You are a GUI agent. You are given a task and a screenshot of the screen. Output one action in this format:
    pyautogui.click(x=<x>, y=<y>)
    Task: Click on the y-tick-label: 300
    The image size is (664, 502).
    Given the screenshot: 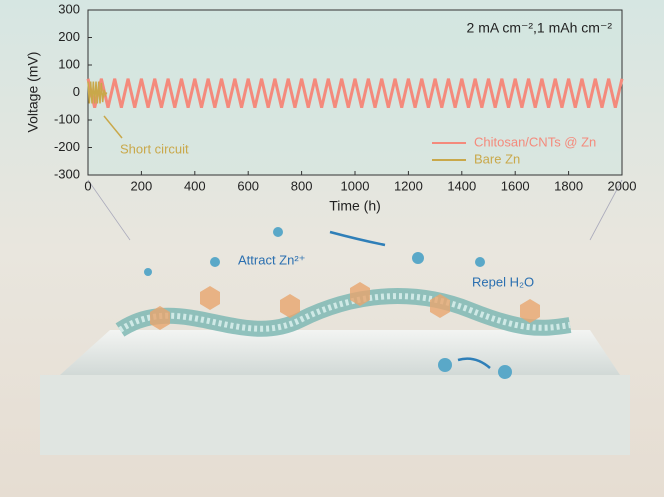 What is the action you would take?
    pyautogui.click(x=69, y=8)
    